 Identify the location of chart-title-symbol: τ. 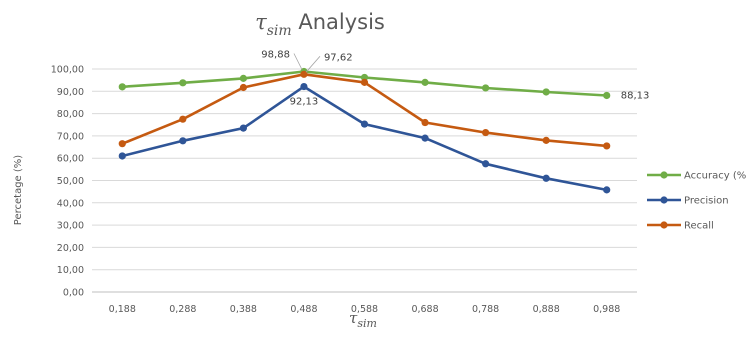
(261, 22).